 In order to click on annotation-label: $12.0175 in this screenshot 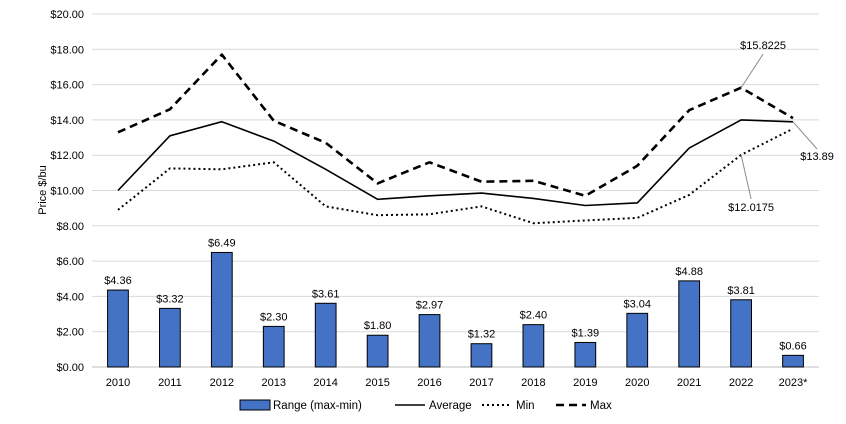, I will do `click(751, 208)`.